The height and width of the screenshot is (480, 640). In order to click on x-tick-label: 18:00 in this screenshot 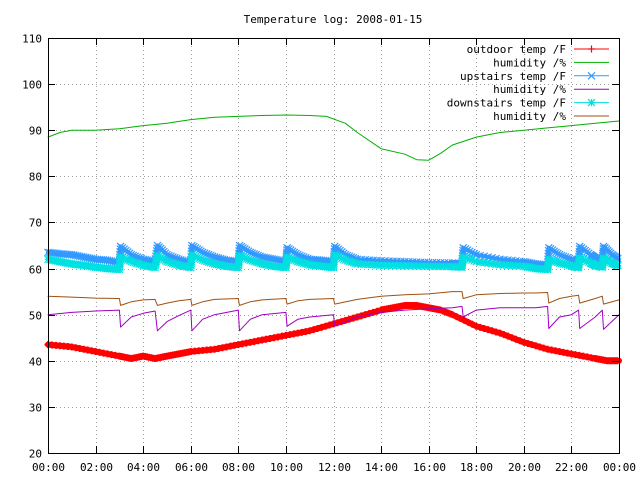, I will do `click(476, 467)`.